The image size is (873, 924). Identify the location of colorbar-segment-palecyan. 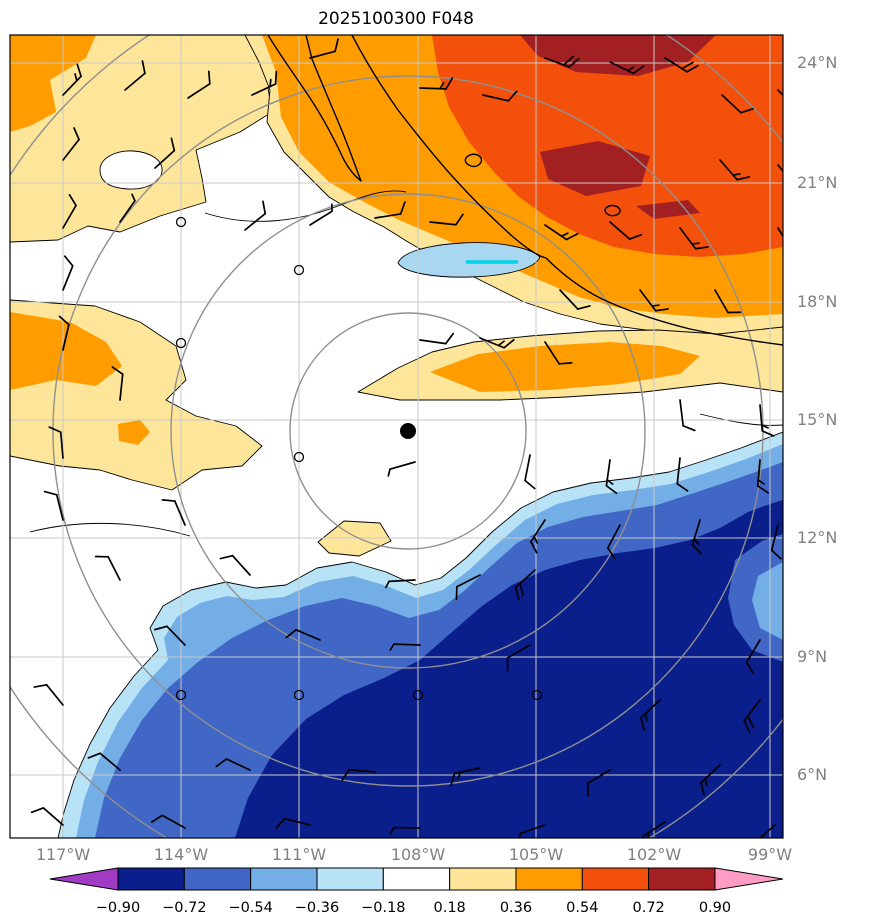
(350, 879).